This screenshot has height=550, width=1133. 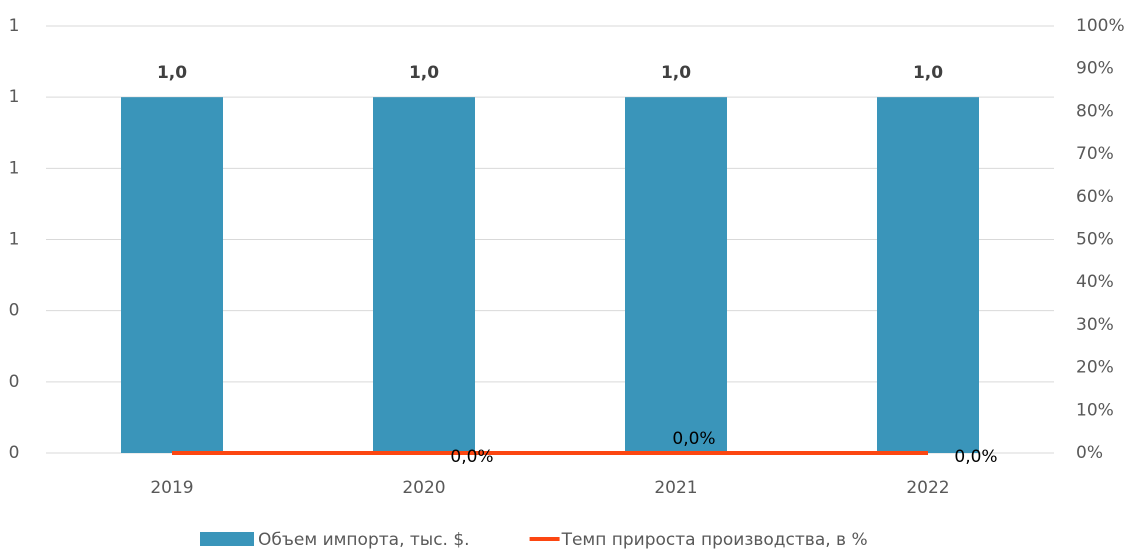 What do you see at coordinates (1095, 282) in the screenshot?
I see `y2-tick-label: 40%` at bounding box center [1095, 282].